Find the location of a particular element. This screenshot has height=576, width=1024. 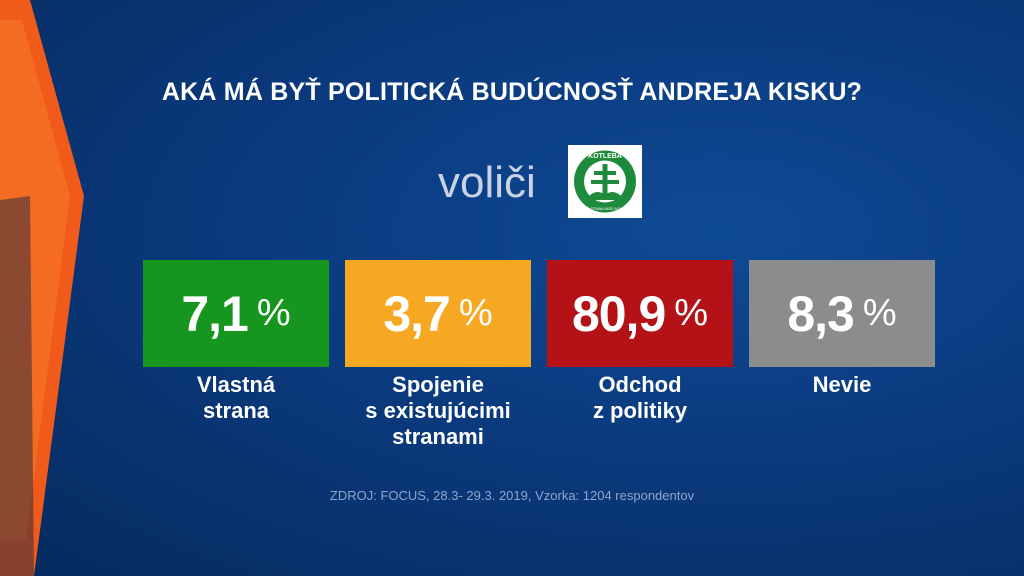

caption-line: stranami is located at coordinates (438, 436).